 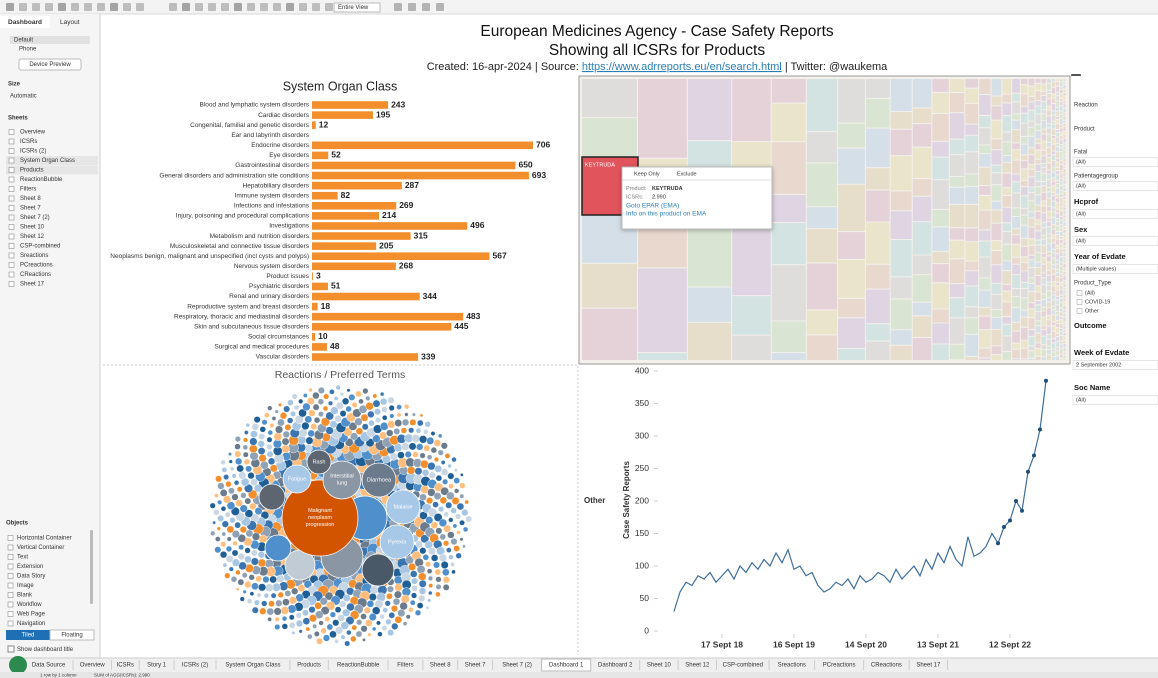 I want to click on sheet-tab: Data Source, so click(x=49, y=666).